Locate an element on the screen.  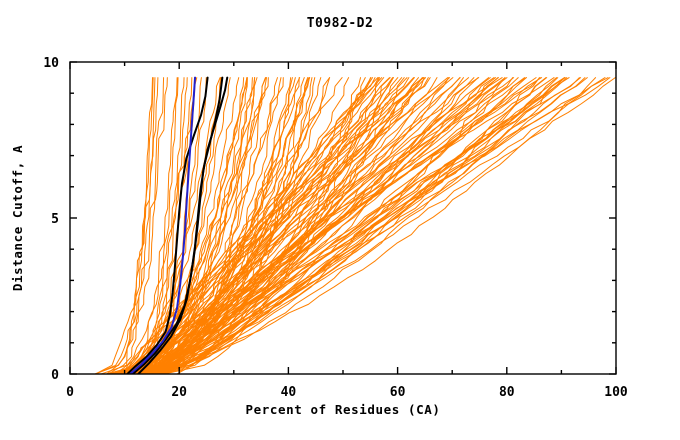
page-title: T0982-D2 is located at coordinates (340, 23).